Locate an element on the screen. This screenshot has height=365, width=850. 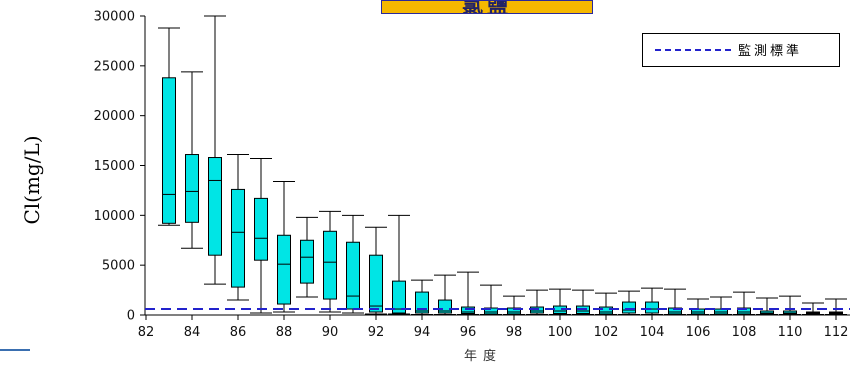
legend-standard-label: 監測標準 is located at coordinates (770, 51).